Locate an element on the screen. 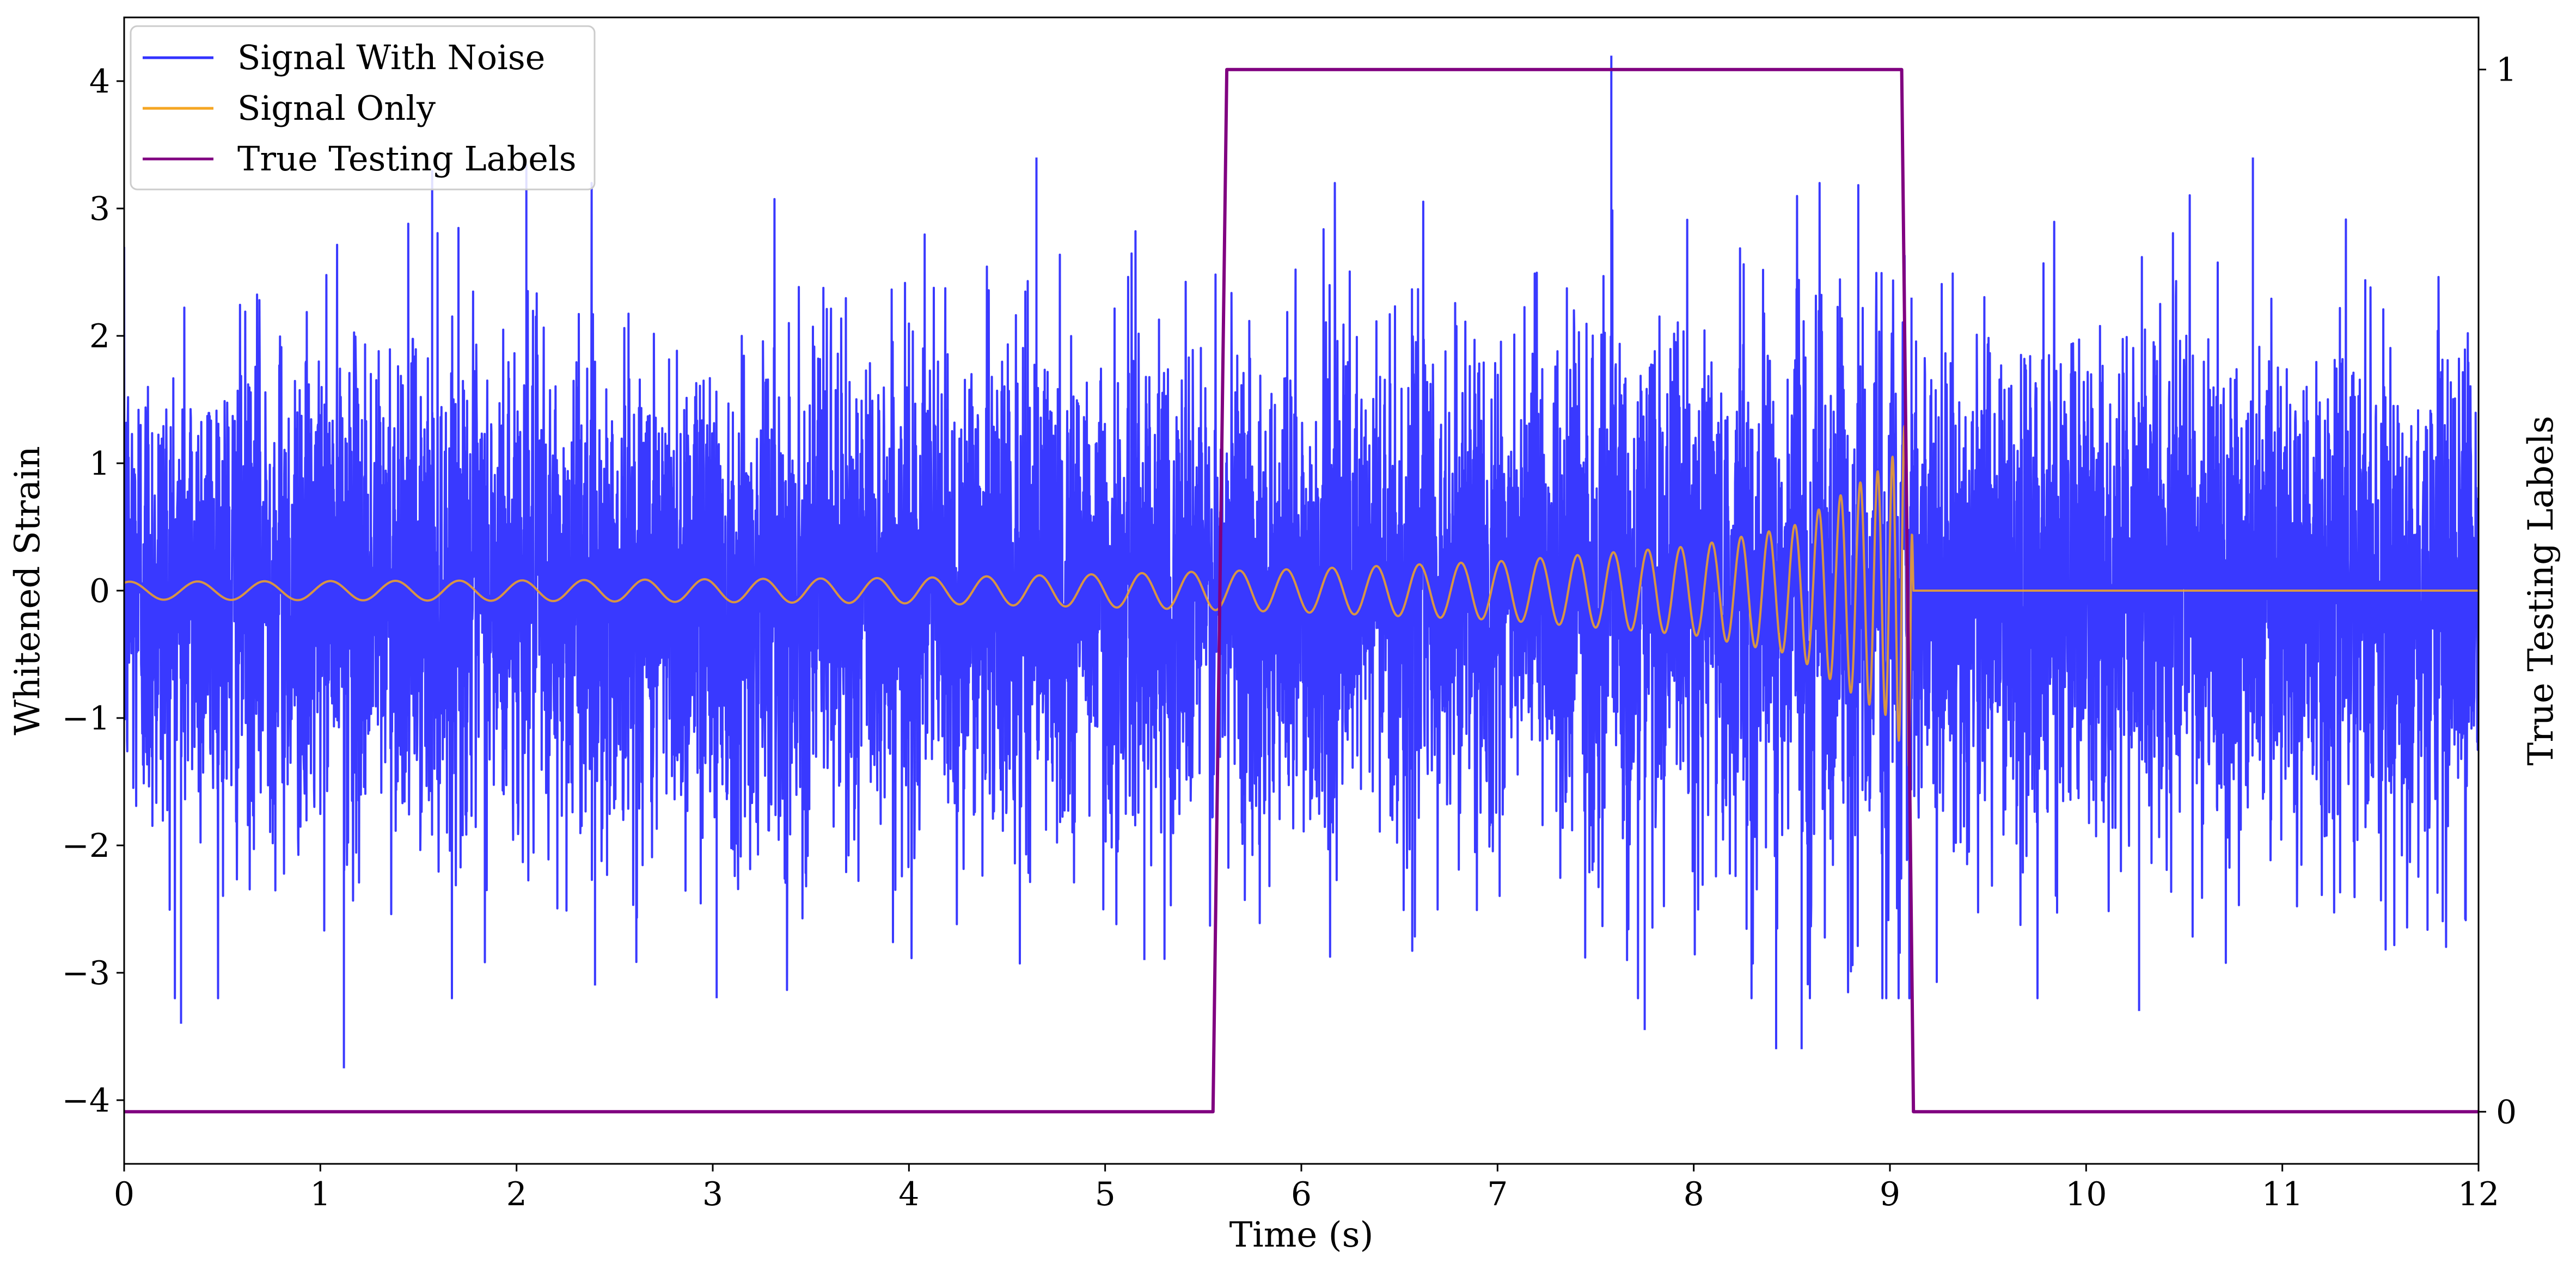 Image resolution: width=2576 pixels, height=1270 pixels. x-tick-label: 7 is located at coordinates (1497, 1194).